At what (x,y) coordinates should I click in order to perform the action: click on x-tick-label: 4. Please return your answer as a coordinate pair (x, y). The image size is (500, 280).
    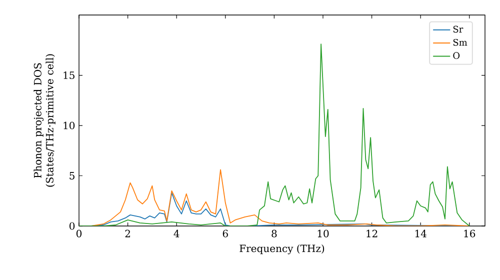
    Looking at the image, I should click on (177, 234).